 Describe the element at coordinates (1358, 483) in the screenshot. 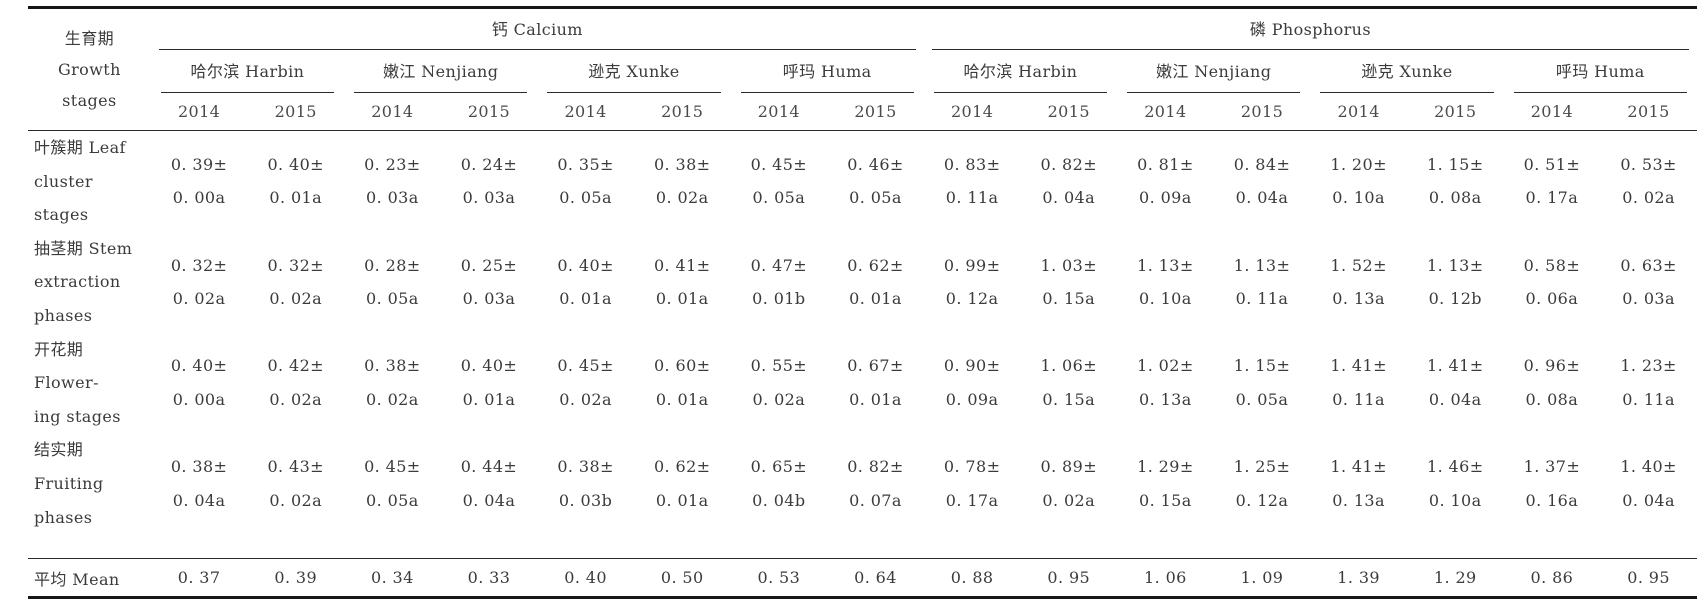

I see `value-cell: 1. 41± 0. 13a` at that location.